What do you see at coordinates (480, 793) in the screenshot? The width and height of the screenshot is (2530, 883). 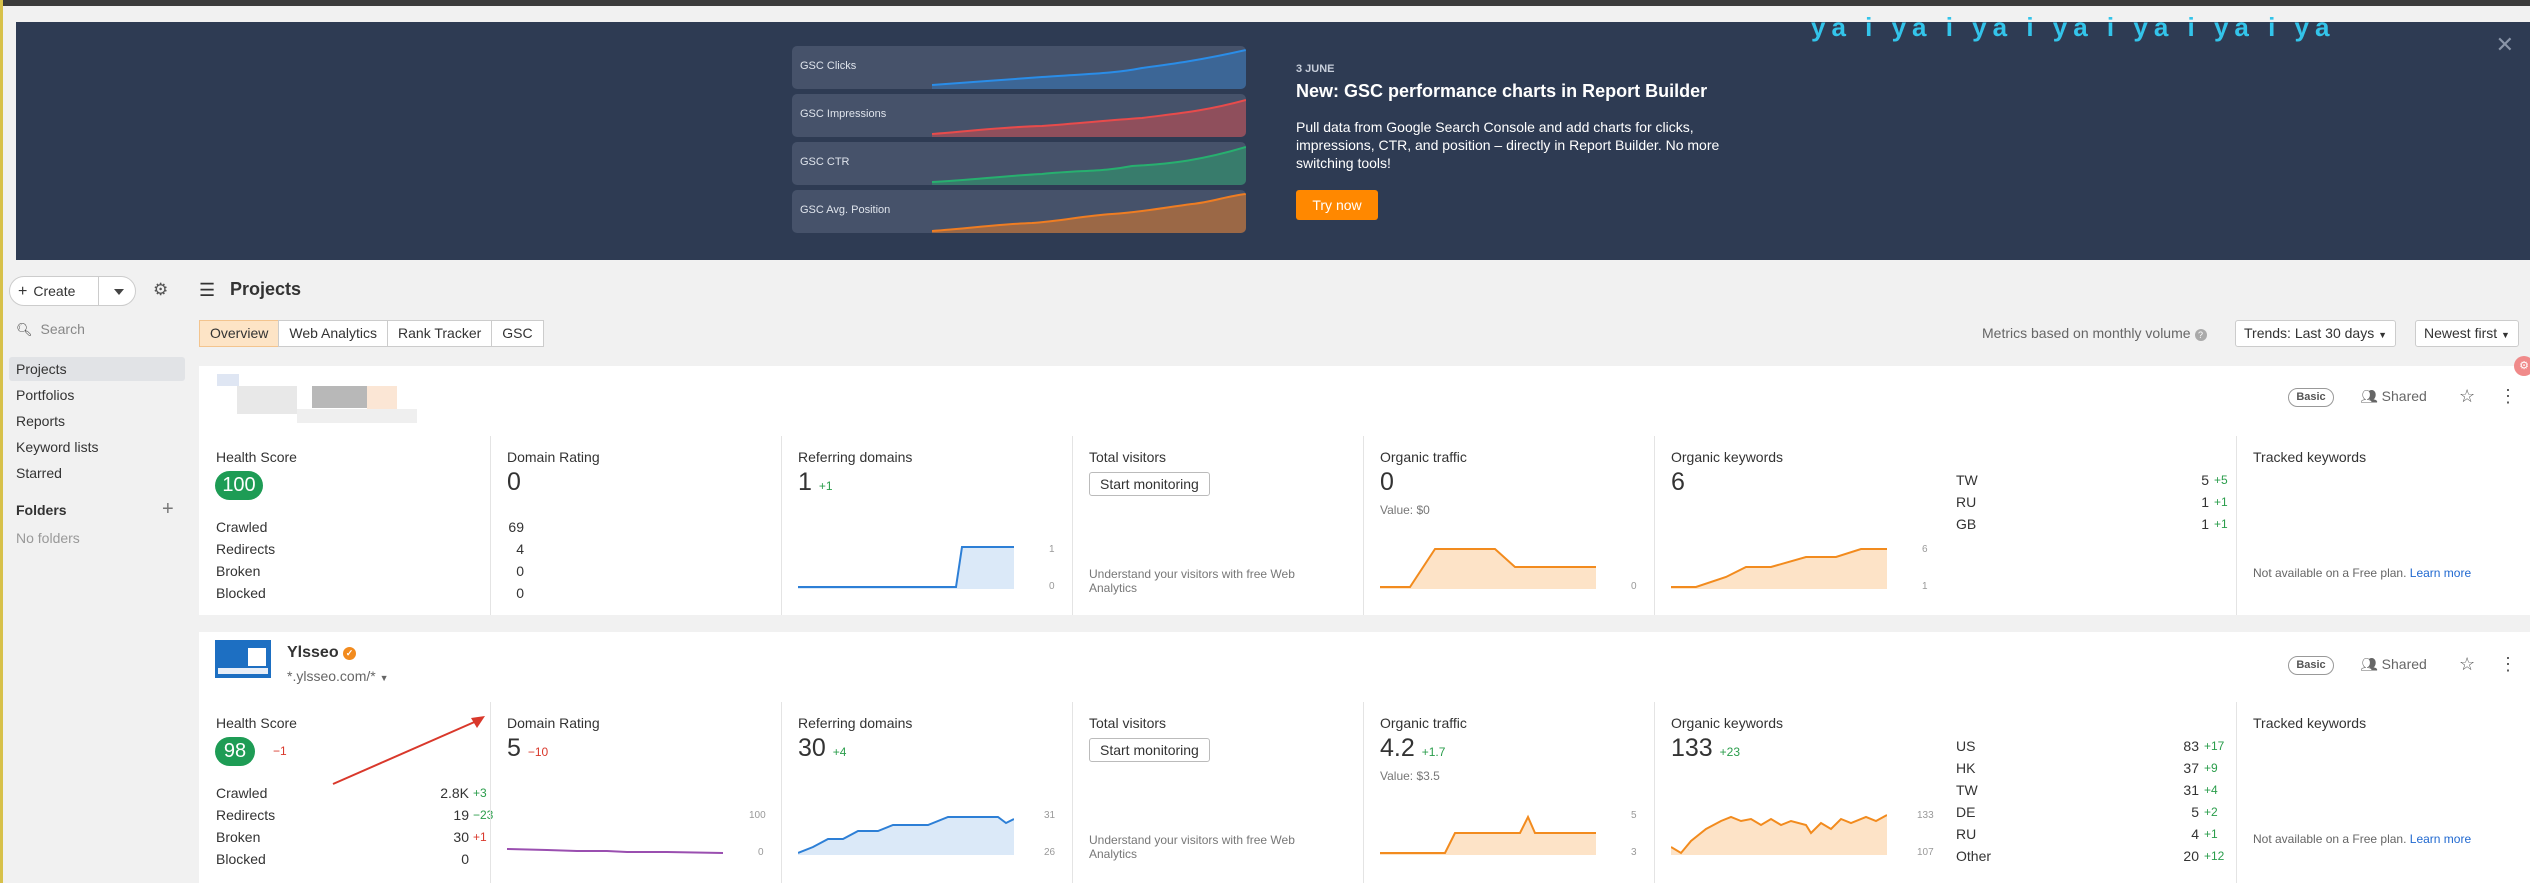 I see `site-row-delta: +3` at bounding box center [480, 793].